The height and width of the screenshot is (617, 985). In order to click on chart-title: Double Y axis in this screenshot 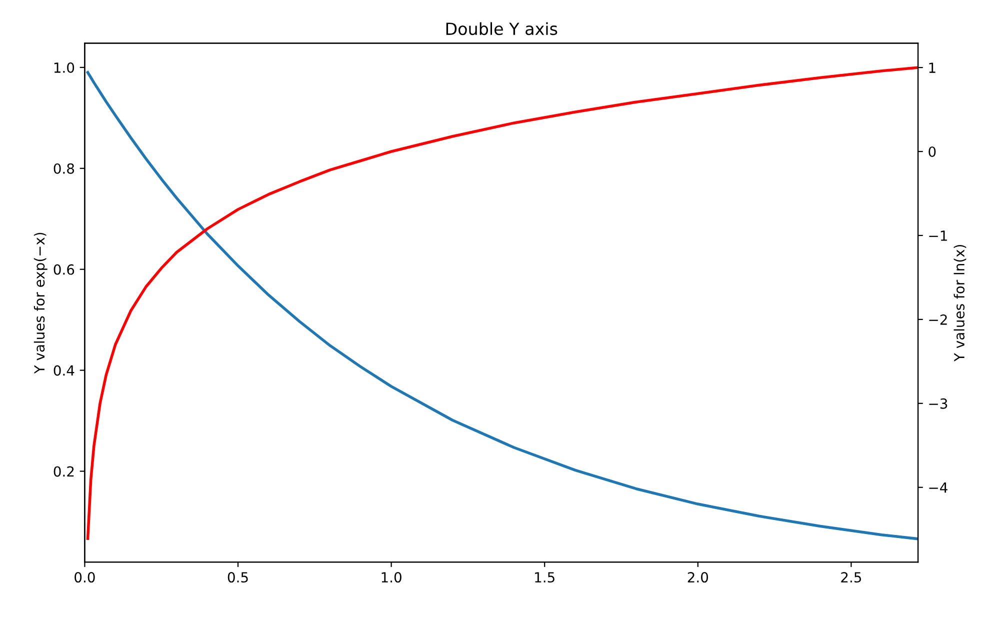, I will do `click(502, 29)`.